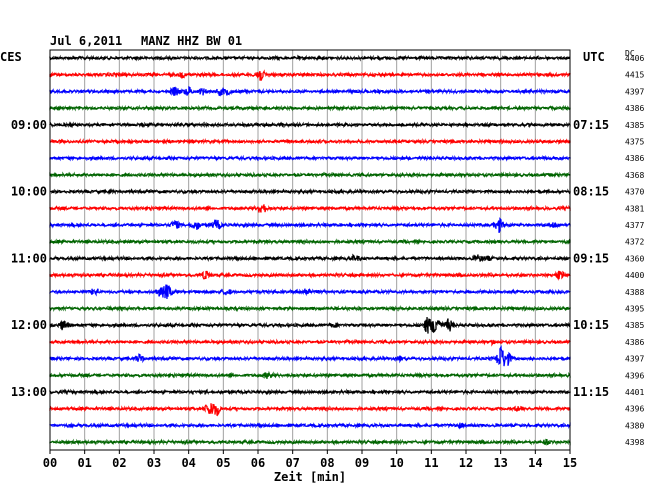 This screenshot has width=650, height=494. Describe the element at coordinates (634, 292) in the screenshot. I see `dc-offset-label: 4388` at that location.